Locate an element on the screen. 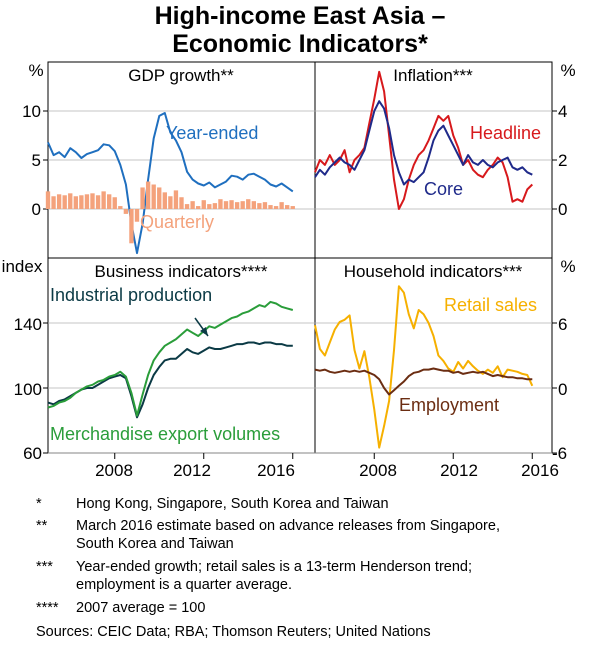 The image size is (600, 646). chart-title-line1: High-income East Asia – is located at coordinates (300, 16).